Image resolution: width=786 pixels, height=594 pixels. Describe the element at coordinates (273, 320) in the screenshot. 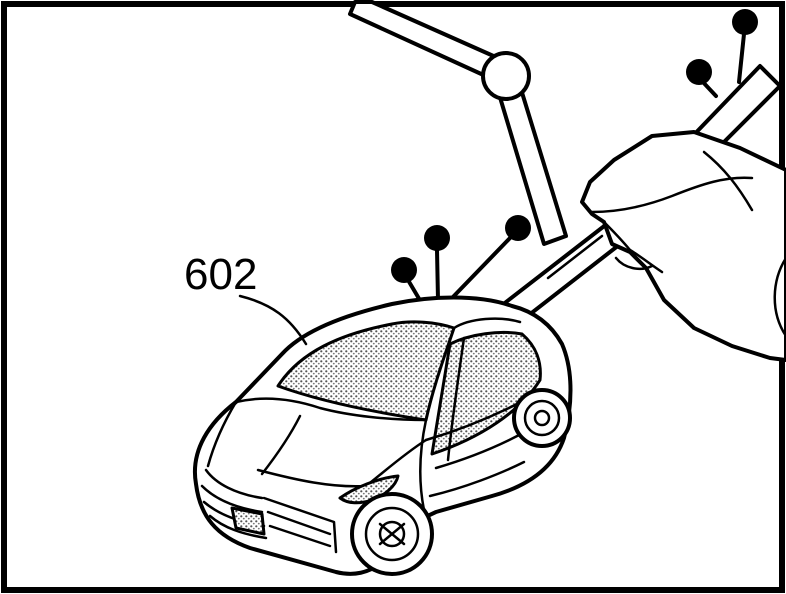

I see `reference-leader-line` at that location.